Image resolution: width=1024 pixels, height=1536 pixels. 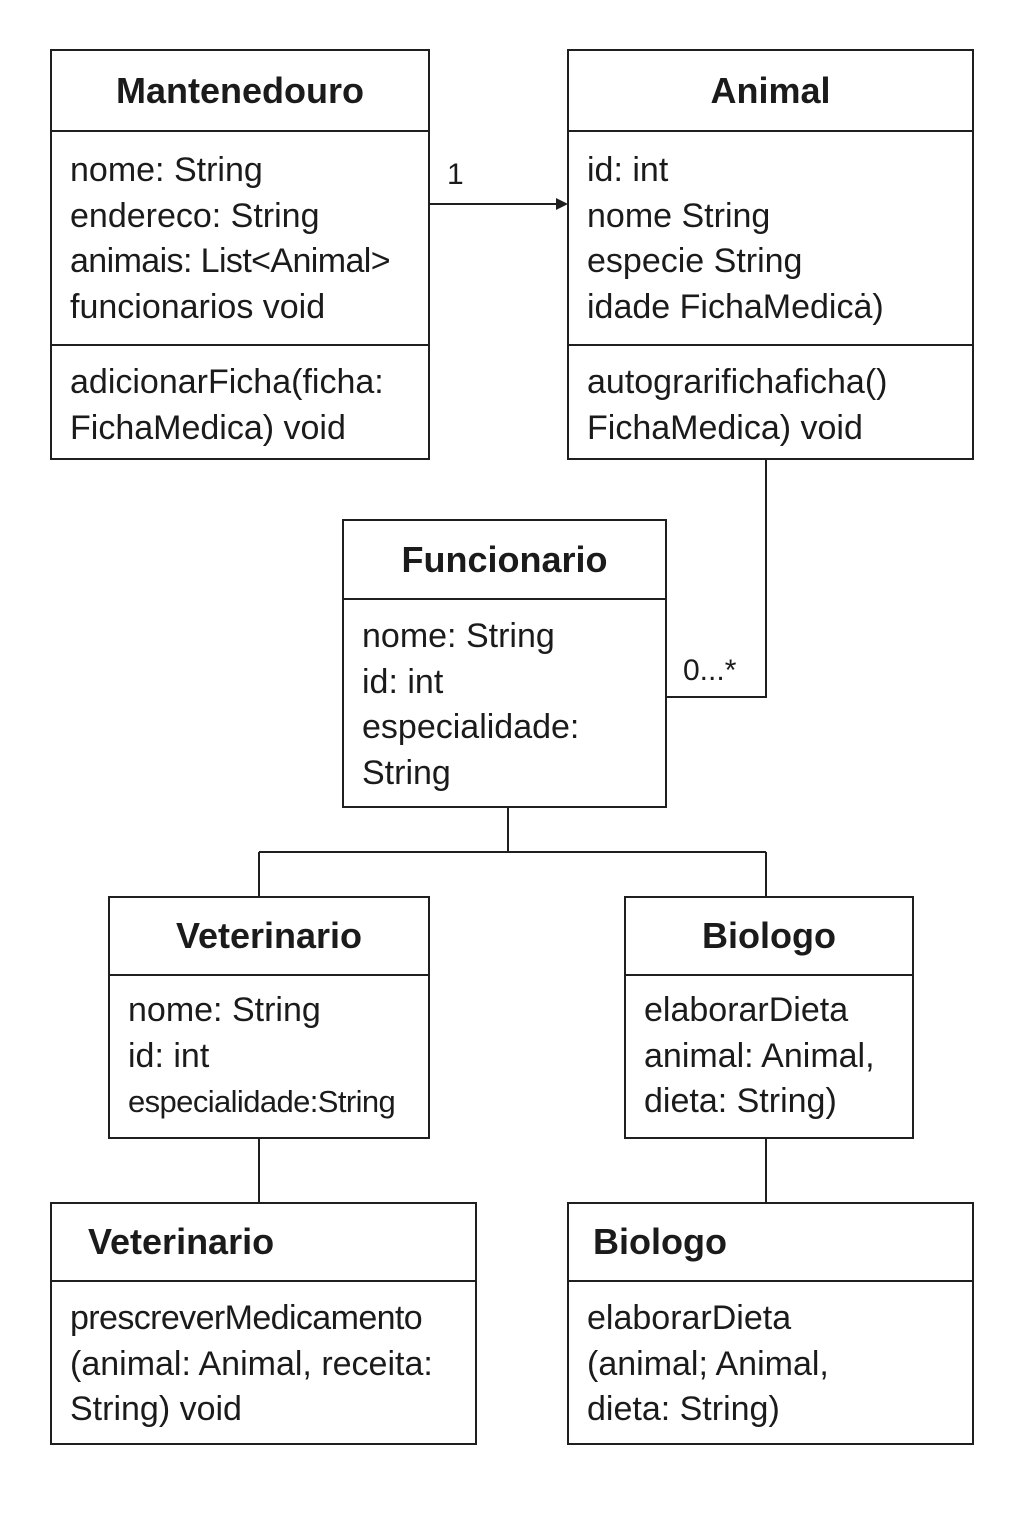 I want to click on methods-compartment: adicionarFicha(ficha: FichaMedica) void, so click(x=240, y=401).